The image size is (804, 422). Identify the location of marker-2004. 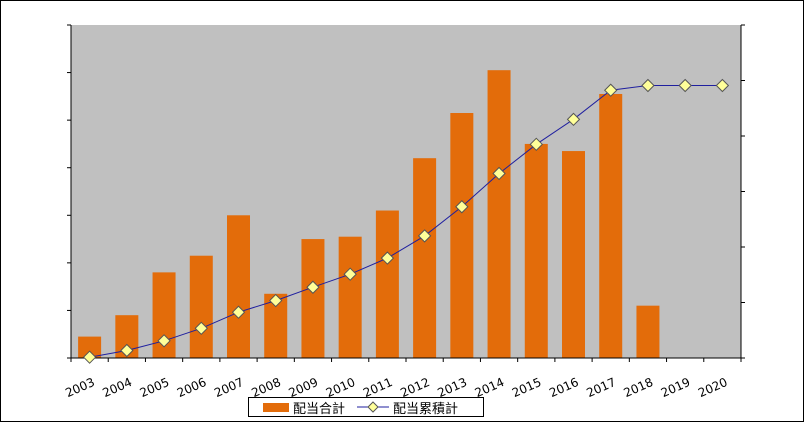
(127, 350).